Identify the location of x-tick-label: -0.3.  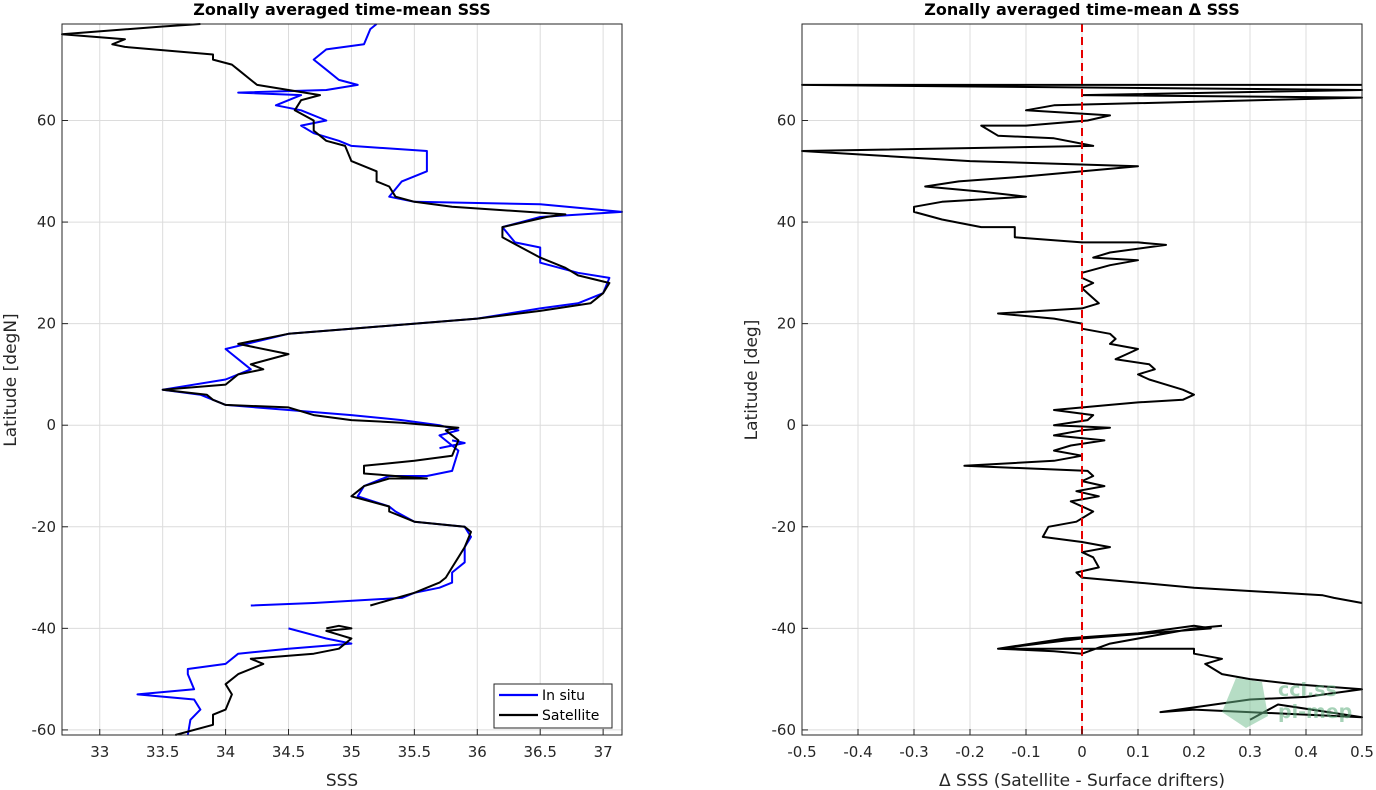
(913, 752).